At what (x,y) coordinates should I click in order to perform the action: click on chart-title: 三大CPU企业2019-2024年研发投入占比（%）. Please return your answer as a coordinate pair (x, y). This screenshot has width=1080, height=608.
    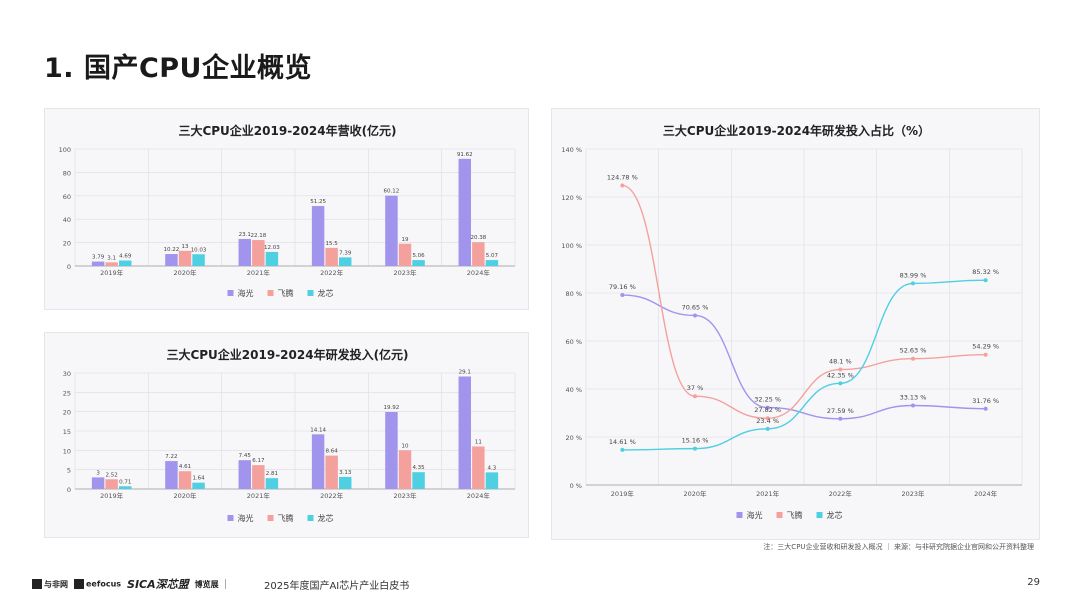
    Looking at the image, I should click on (796, 130).